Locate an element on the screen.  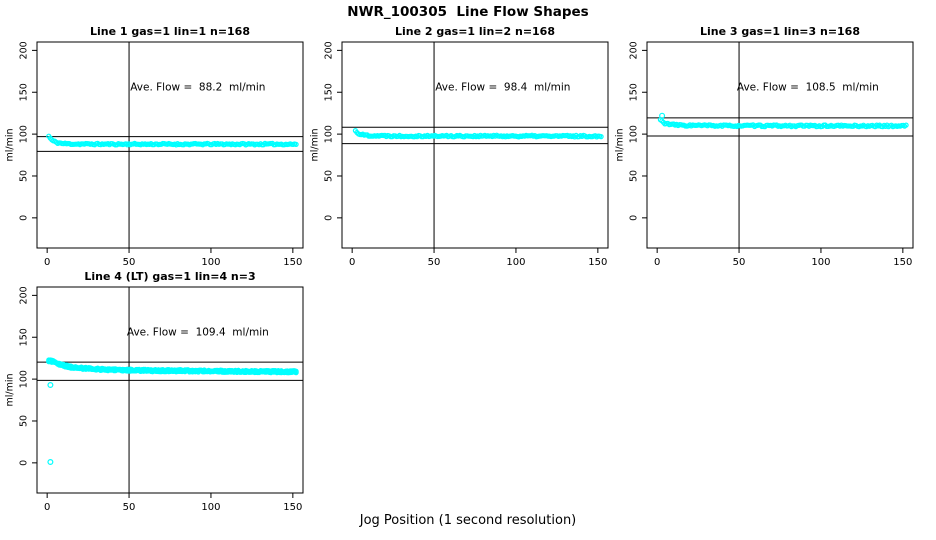
subplot-title: Line 1 gas=1 lin=1 n=168 is located at coordinates (170, 31).